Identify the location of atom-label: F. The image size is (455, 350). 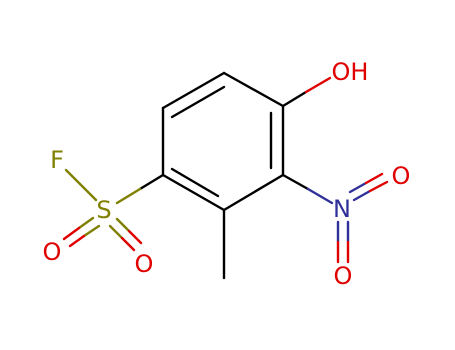
(57, 160).